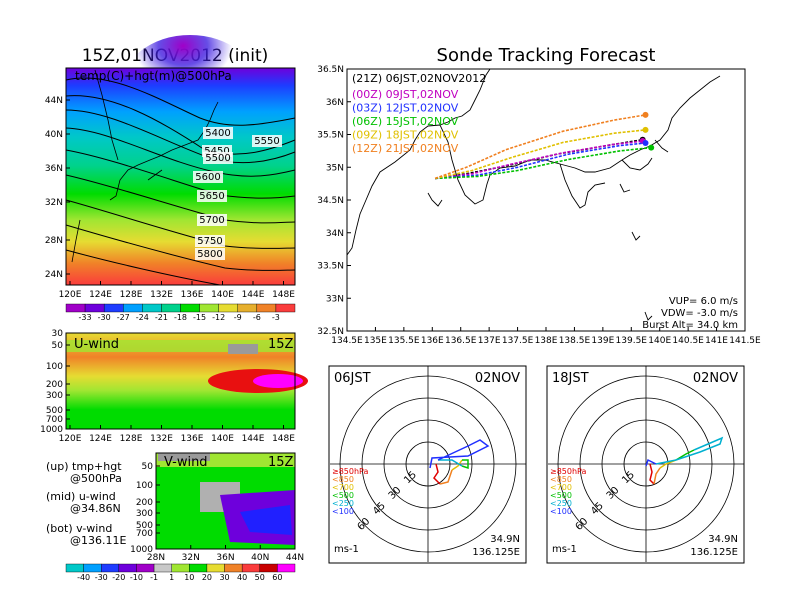 The width and height of the screenshot is (792, 616). What do you see at coordinates (131, 295) in the screenshot?
I see `map500-lon-tick: 128E` at bounding box center [131, 295].